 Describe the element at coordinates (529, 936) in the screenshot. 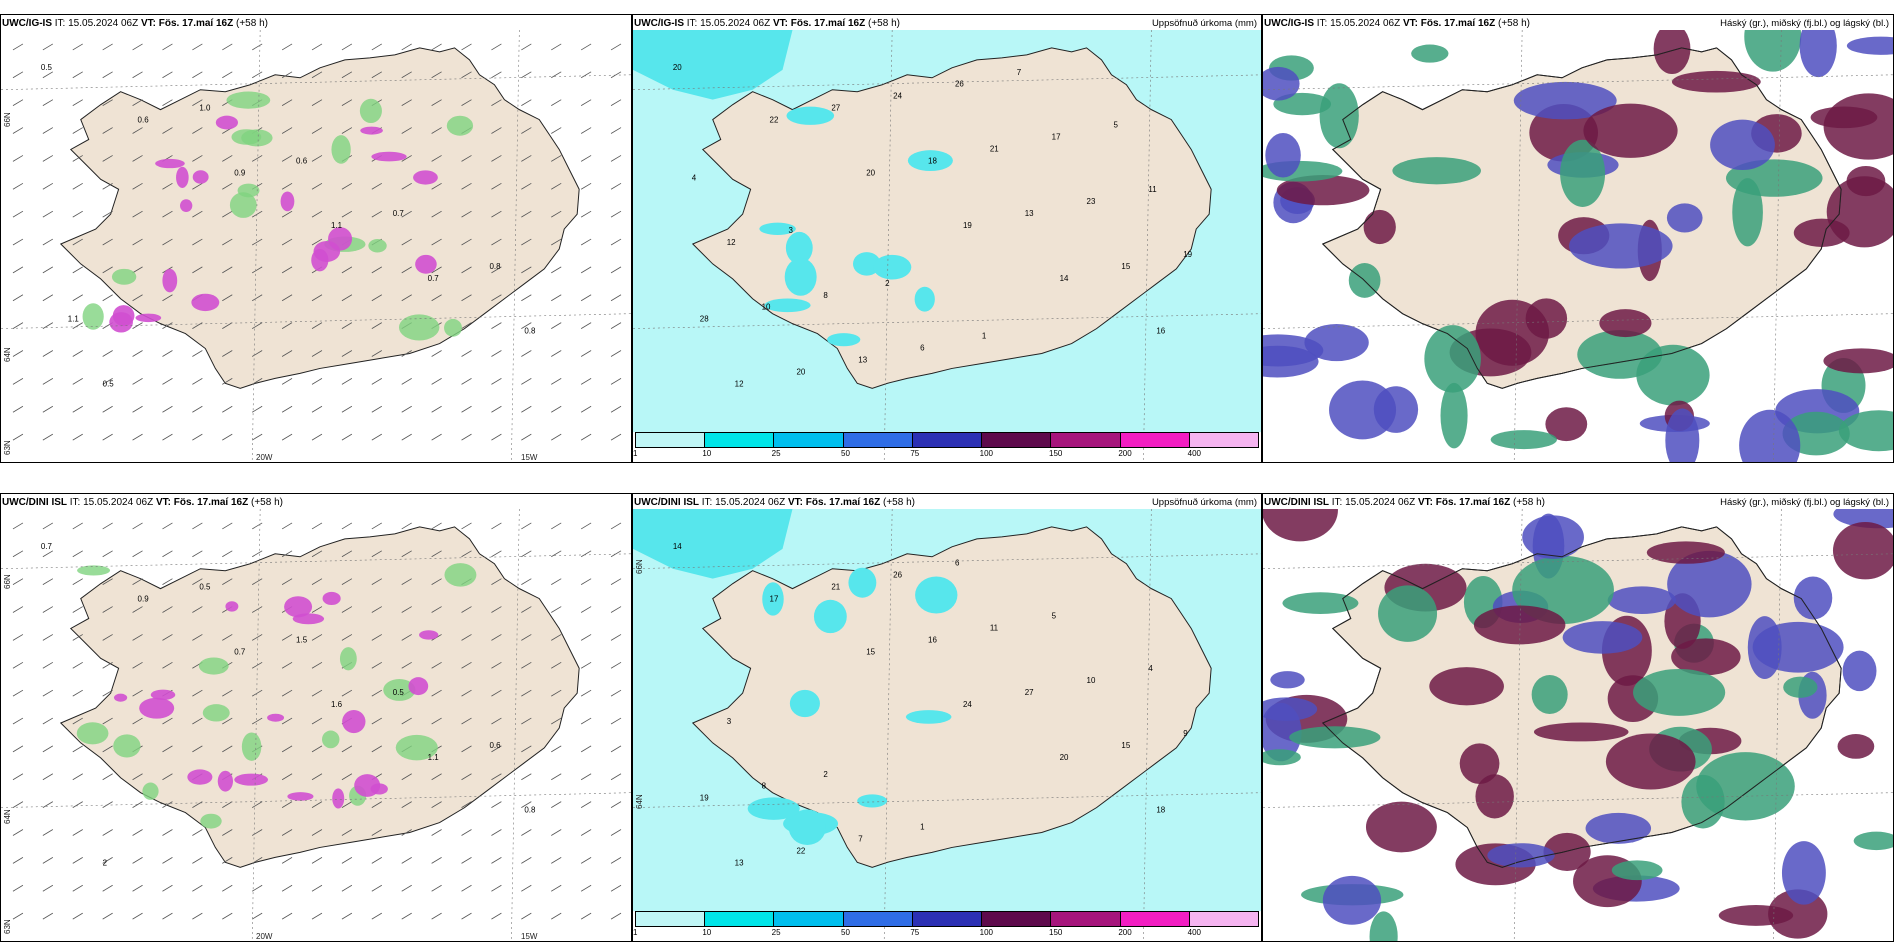

I see `lon-label-15w: 15W` at that location.